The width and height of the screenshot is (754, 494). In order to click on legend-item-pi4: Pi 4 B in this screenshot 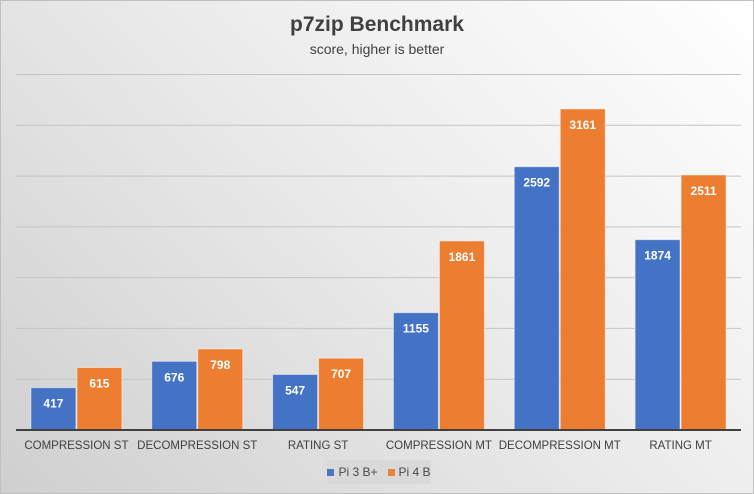, I will do `click(409, 472)`.